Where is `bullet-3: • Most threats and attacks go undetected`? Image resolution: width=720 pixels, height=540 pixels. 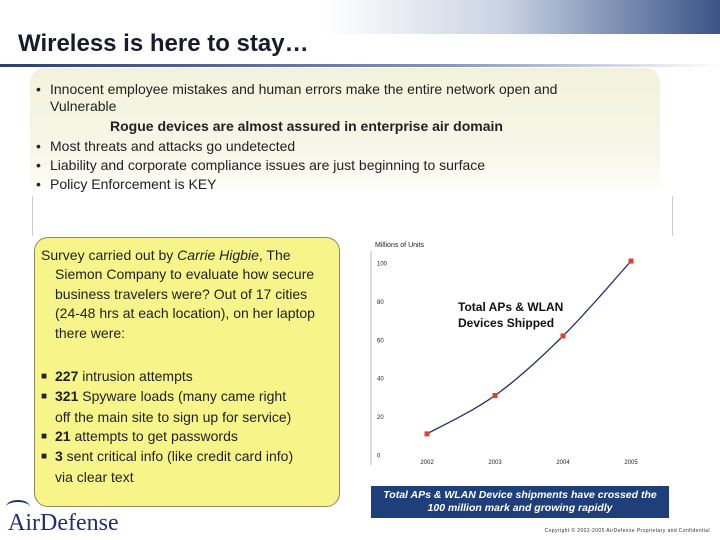
bullet-3: • Most threats and attacks go undetected is located at coordinates (166, 146).